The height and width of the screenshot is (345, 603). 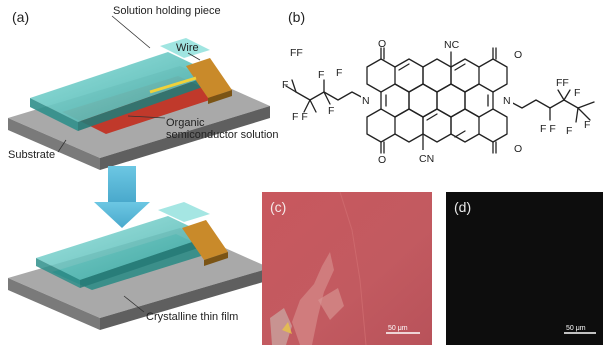 What do you see at coordinates (300, 117) in the screenshot?
I see `atom-ff-left-2: F F` at bounding box center [300, 117].